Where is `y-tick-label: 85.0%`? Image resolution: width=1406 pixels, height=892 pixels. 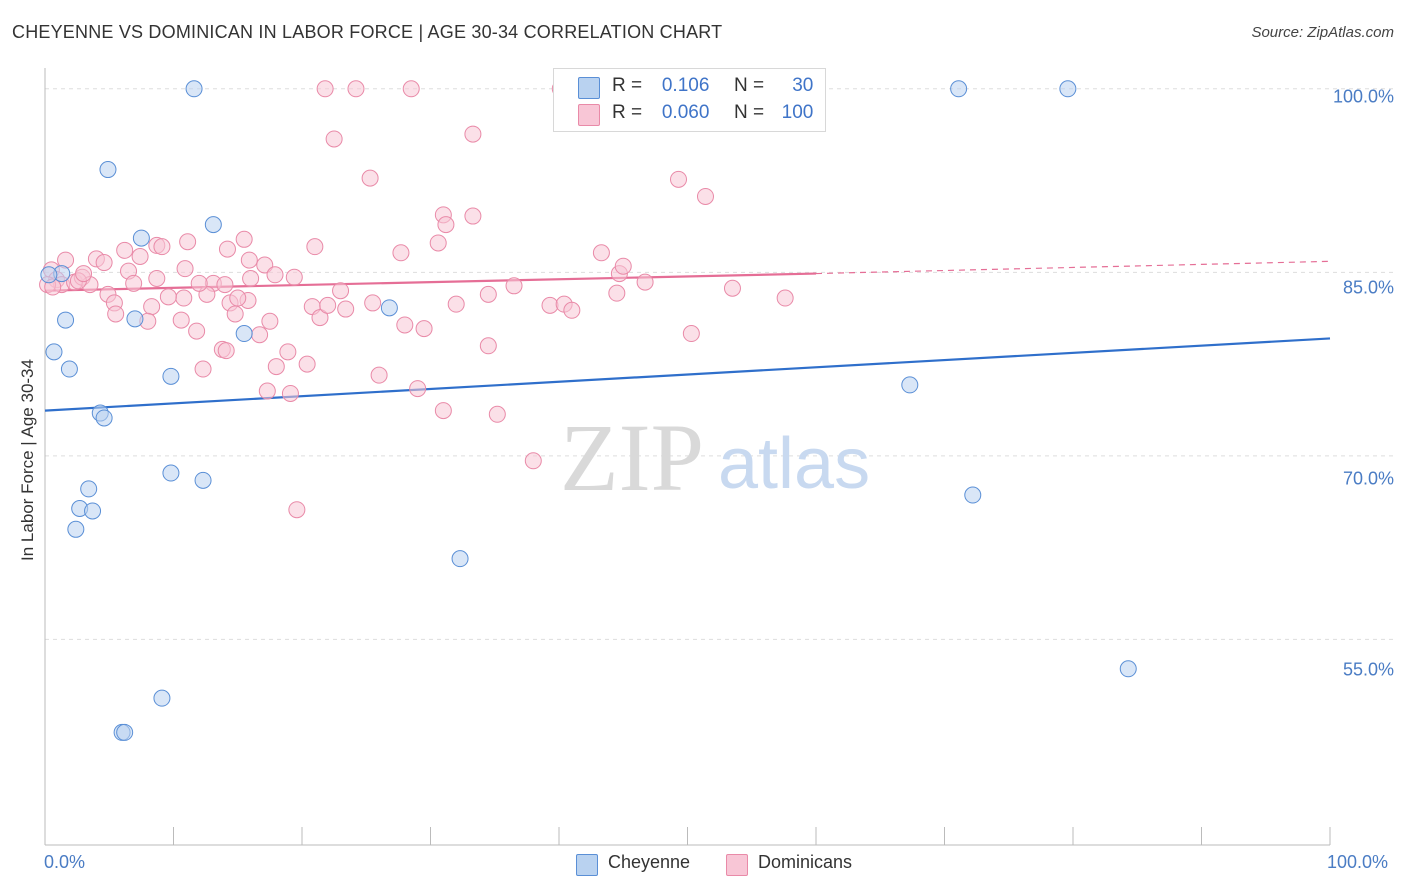
y-tick-label: 85.0% is located at coordinates (1368, 287).